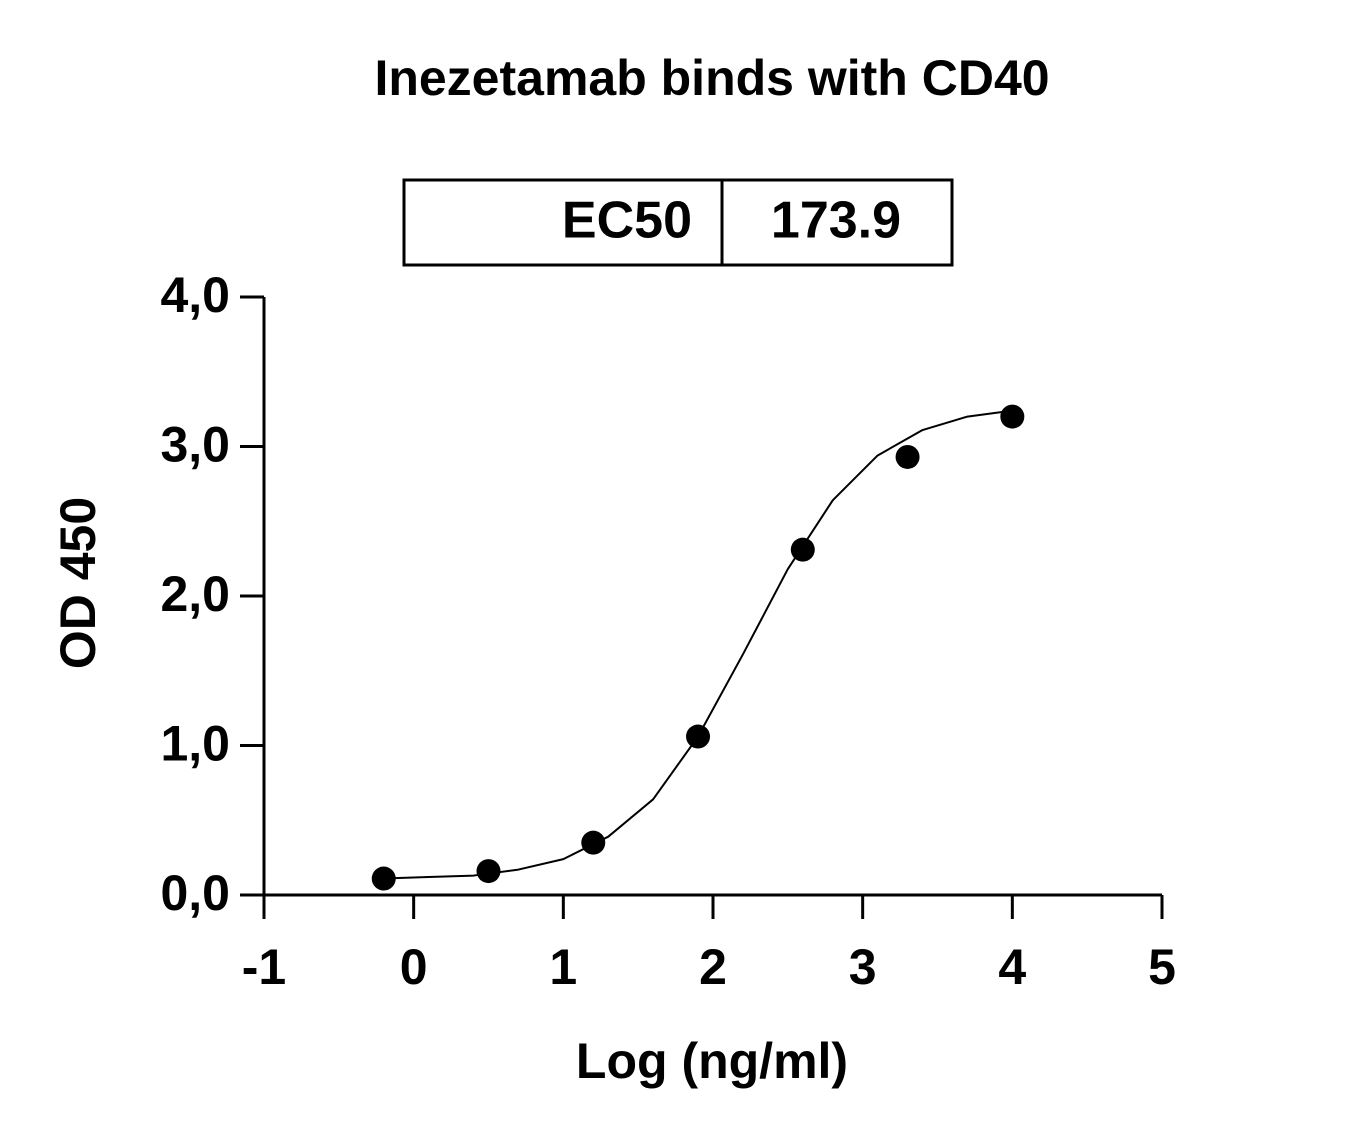 This screenshot has width=1362, height=1142. I want to click on chart-title: Inezetamab binds with CD40, so click(711, 78).